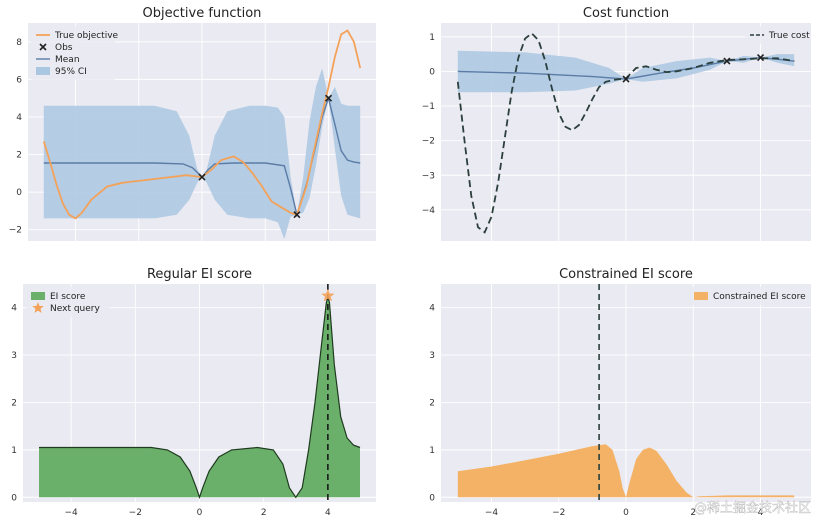 The height and width of the screenshot is (523, 819). What do you see at coordinates (19, 80) in the screenshot?
I see `y-tick-label: 6` at bounding box center [19, 80].